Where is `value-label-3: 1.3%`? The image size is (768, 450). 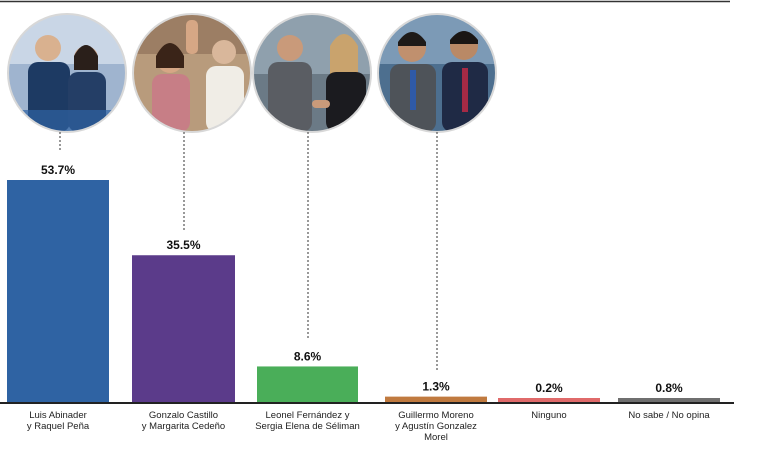
value-label-3: 1.3% is located at coordinates (436, 387).